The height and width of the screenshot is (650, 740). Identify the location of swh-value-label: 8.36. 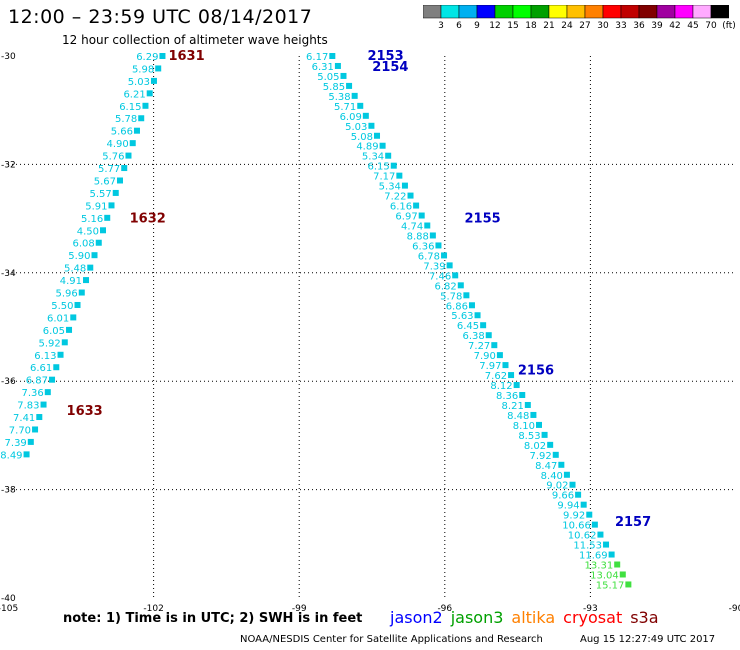
(507, 396).